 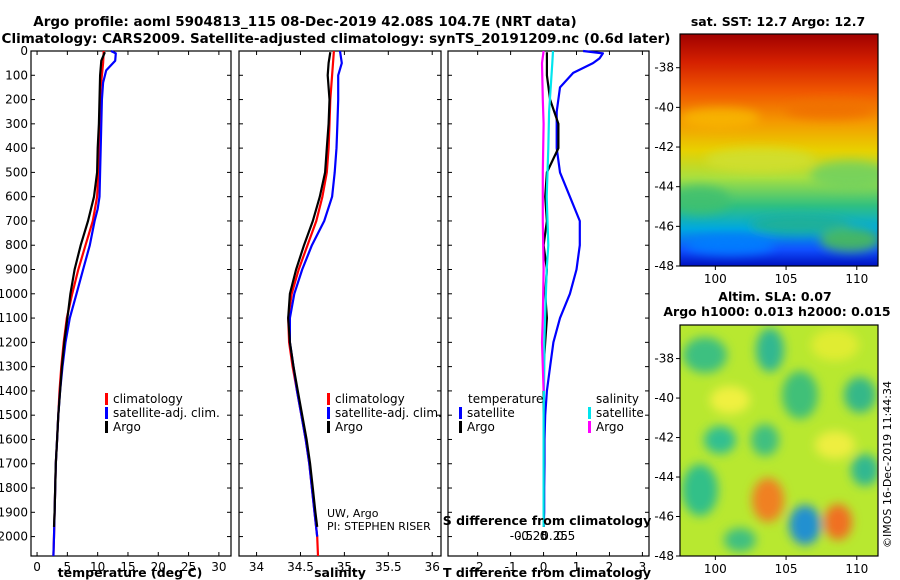 I want to click on legend-s-satellite: satellite, so click(x=620, y=413).